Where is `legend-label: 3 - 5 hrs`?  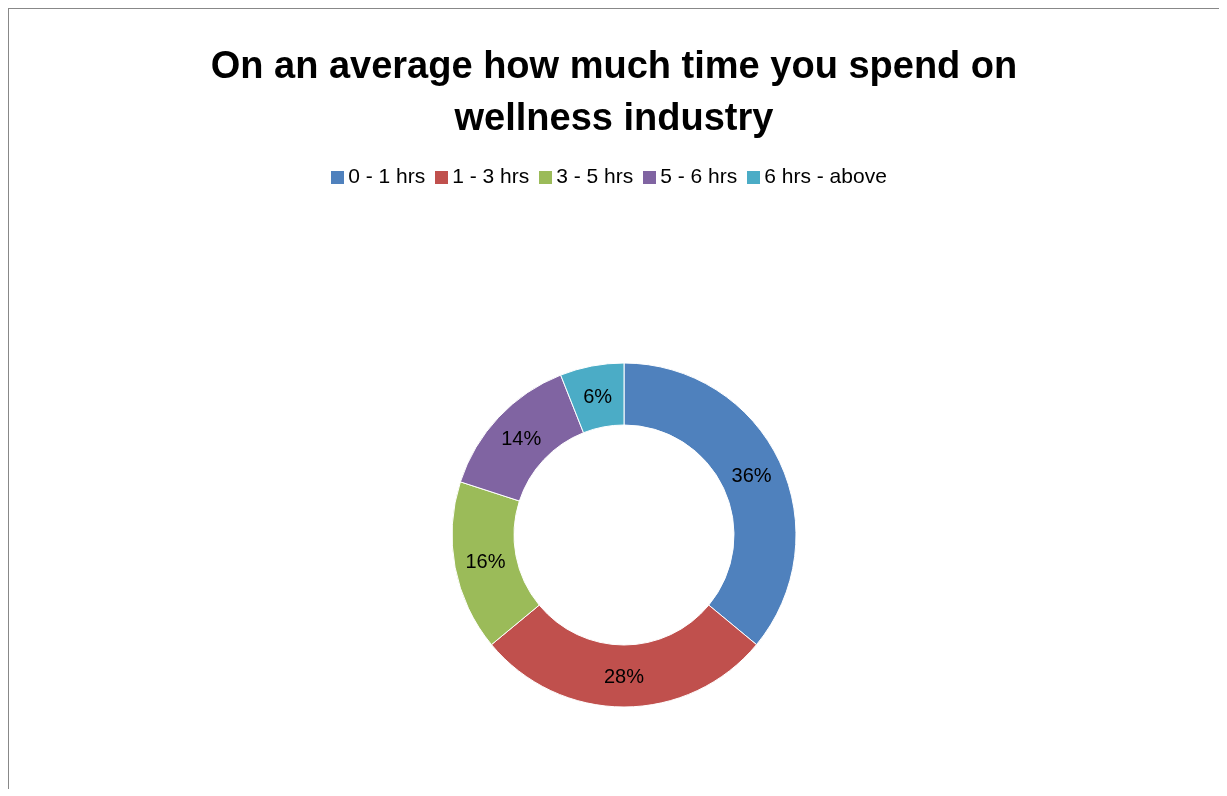
legend-label: 3 - 5 hrs is located at coordinates (595, 175).